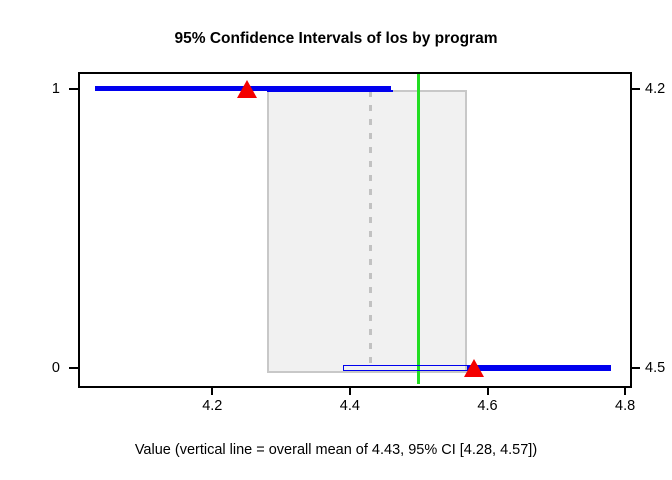  Describe the element at coordinates (55, 88) in the screenshot. I see `y-tick-label: 1` at that location.